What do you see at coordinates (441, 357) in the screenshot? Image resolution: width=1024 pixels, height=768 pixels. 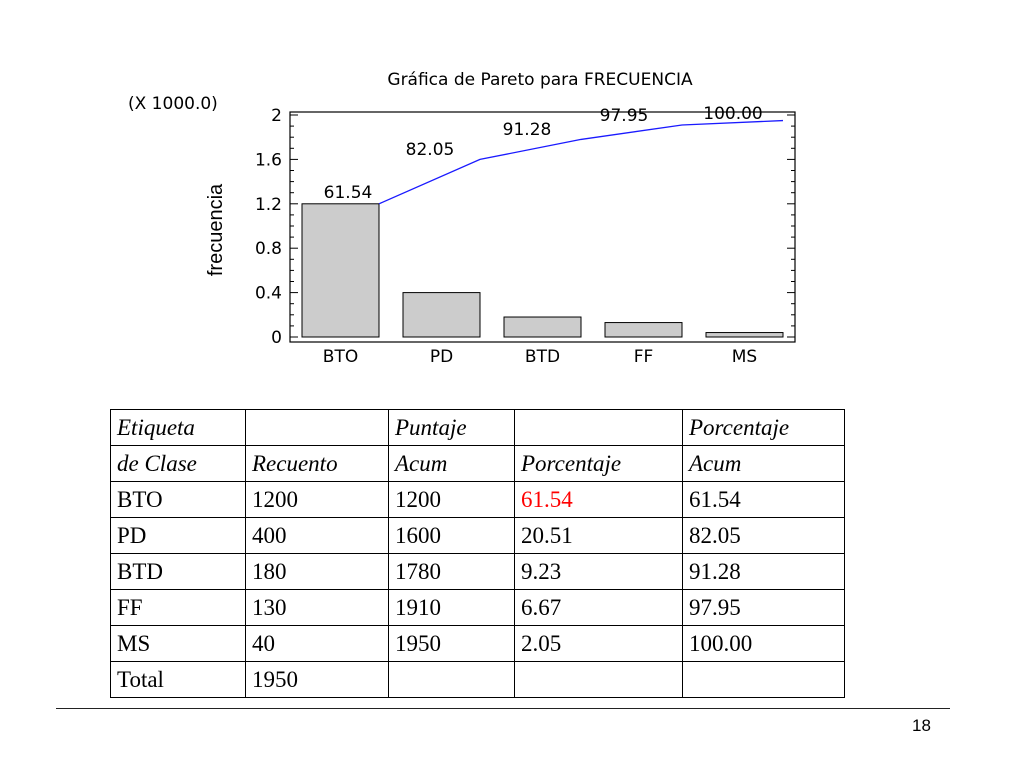 I see `x-tick-label: PD` at bounding box center [441, 357].